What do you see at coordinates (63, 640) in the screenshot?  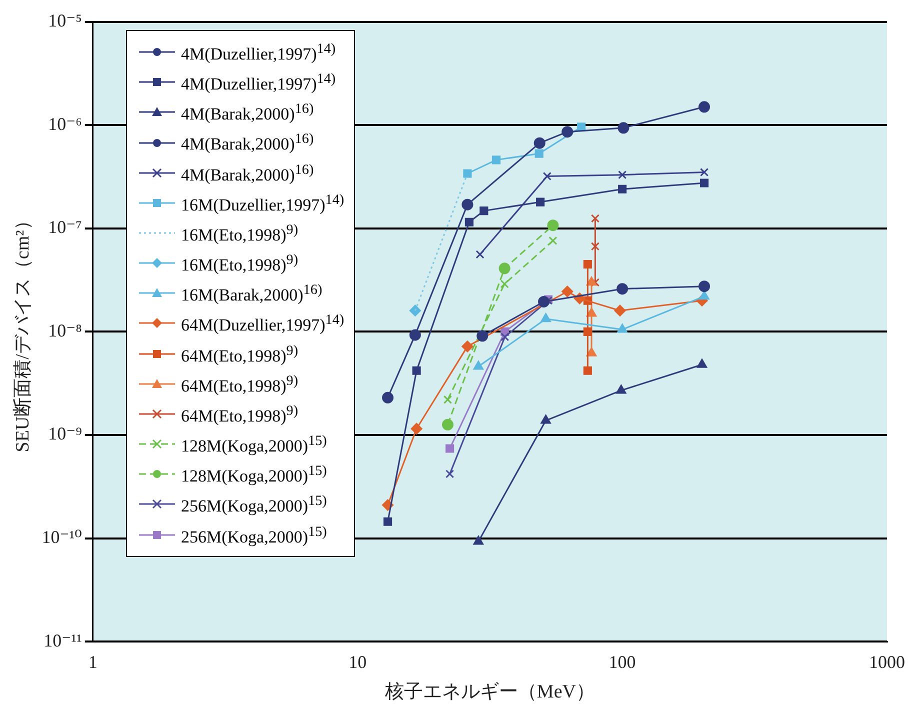 I see `y-tick-label: 10⁻¹¹` at bounding box center [63, 640].